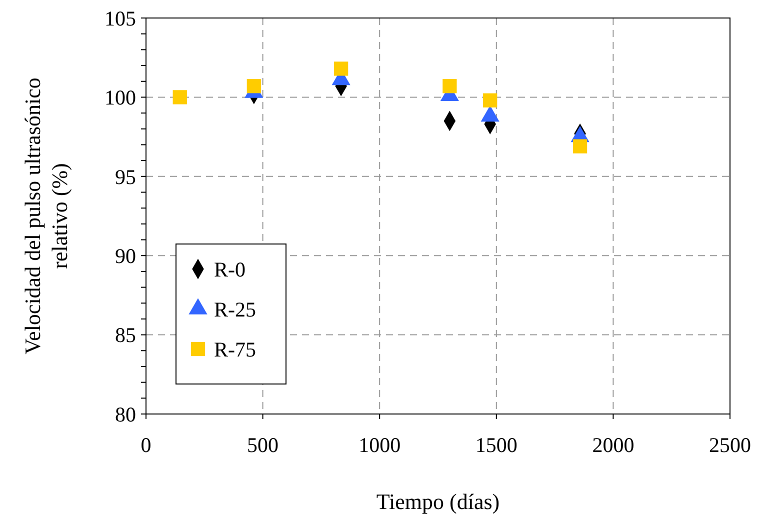 This screenshot has height=521, width=760. I want to click on x-tick-label: 1500, so click(496, 445).